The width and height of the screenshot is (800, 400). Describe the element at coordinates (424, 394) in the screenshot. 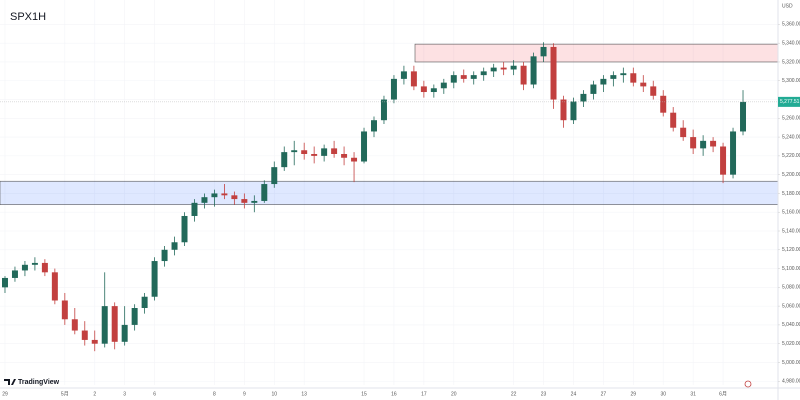

I see `x-tick-label: 17` at that location.